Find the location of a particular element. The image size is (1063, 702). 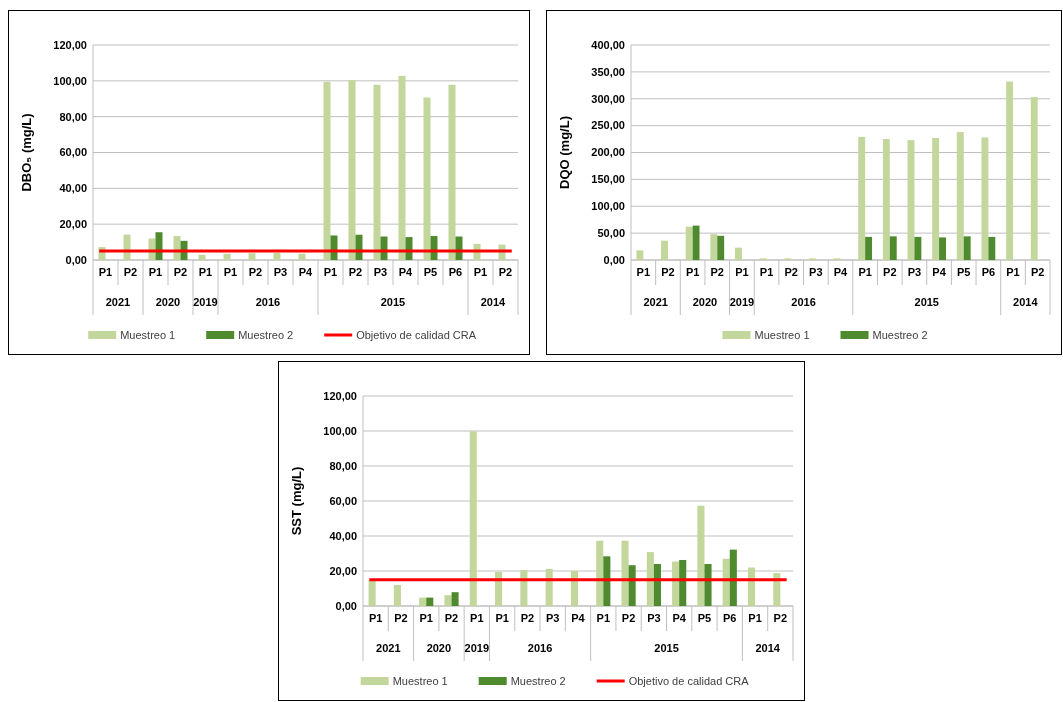

y-axis-title: DBO₅ (mg/L) is located at coordinates (26, 152).